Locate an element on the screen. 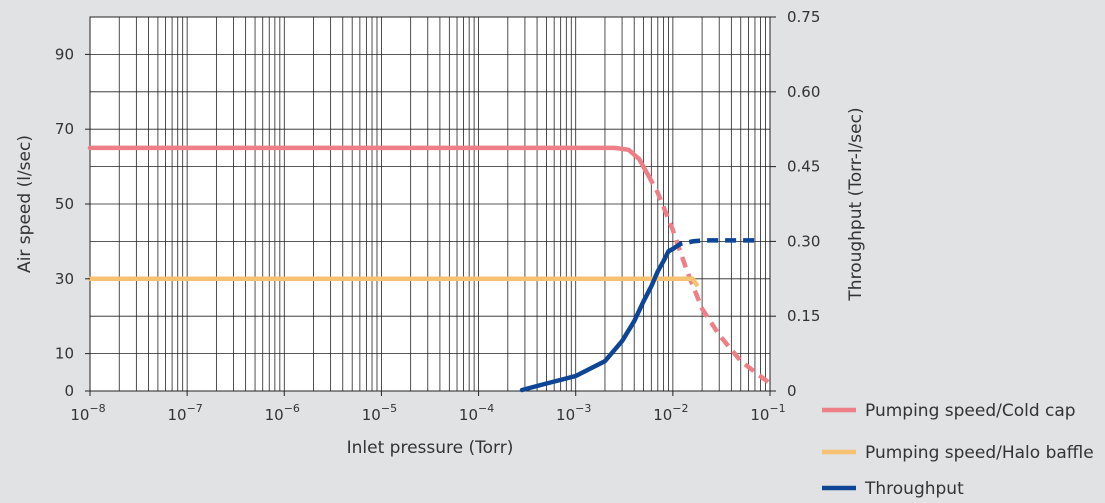 Image resolution: width=1105 pixels, height=503 pixels. series-line-pumping-speed-cold-cap is located at coordinates (368, 161).